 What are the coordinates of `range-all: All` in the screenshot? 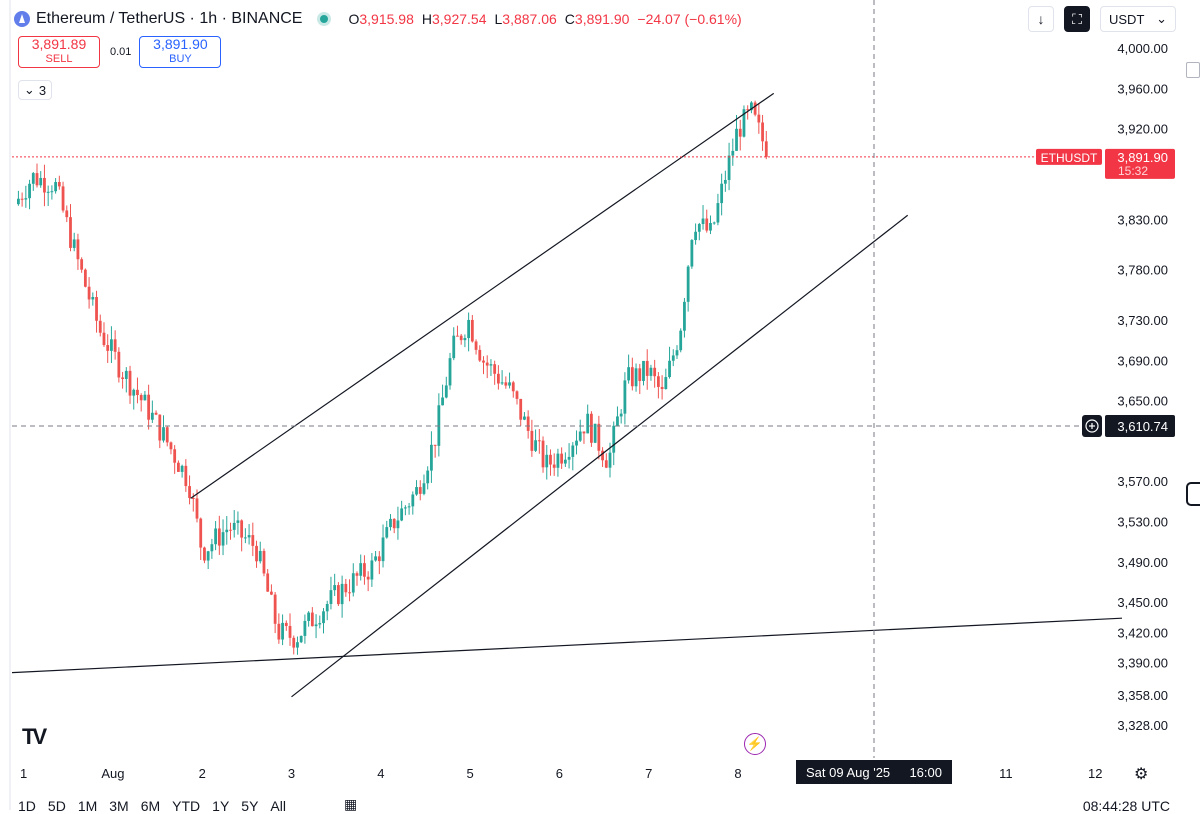 It's located at (278, 806).